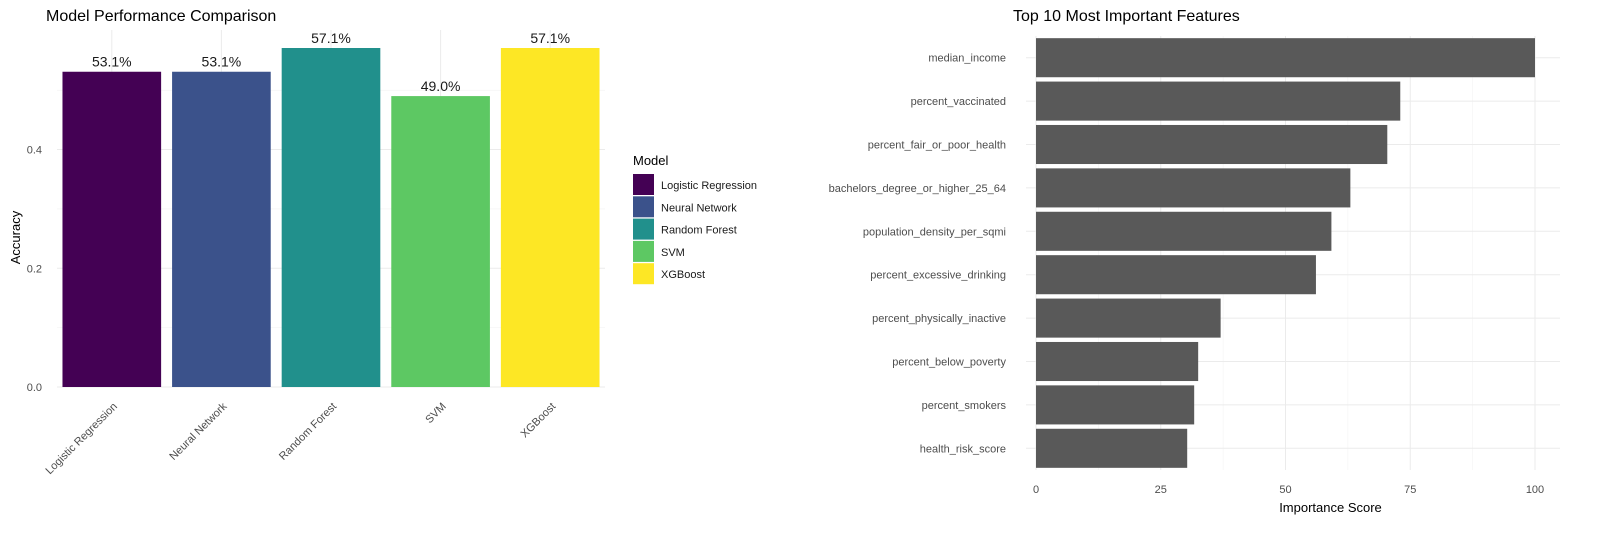 This screenshot has width=1617, height=541. I want to click on y-tick-label: population_density_per_sqmi, so click(934, 232).